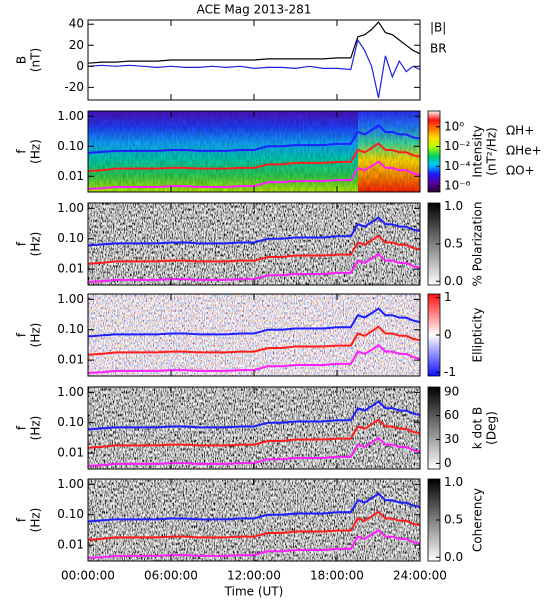 The image size is (550, 600). Describe the element at coordinates (451, 439) in the screenshot. I see `colorbar-tick-label: 30` at that location.